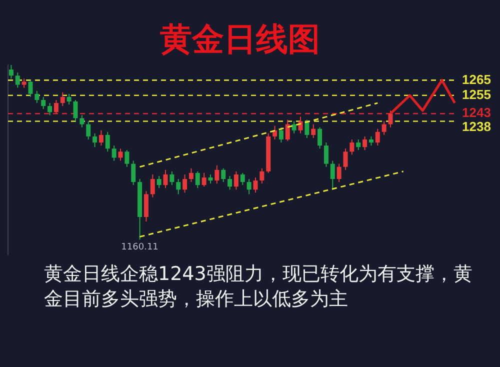 This screenshot has height=367, width=500. I want to click on text: 黄金日线企稳1243强阻力，现已转化为有支撑，黄金目前多头强势，操作上以低多为主, so click(259, 287).